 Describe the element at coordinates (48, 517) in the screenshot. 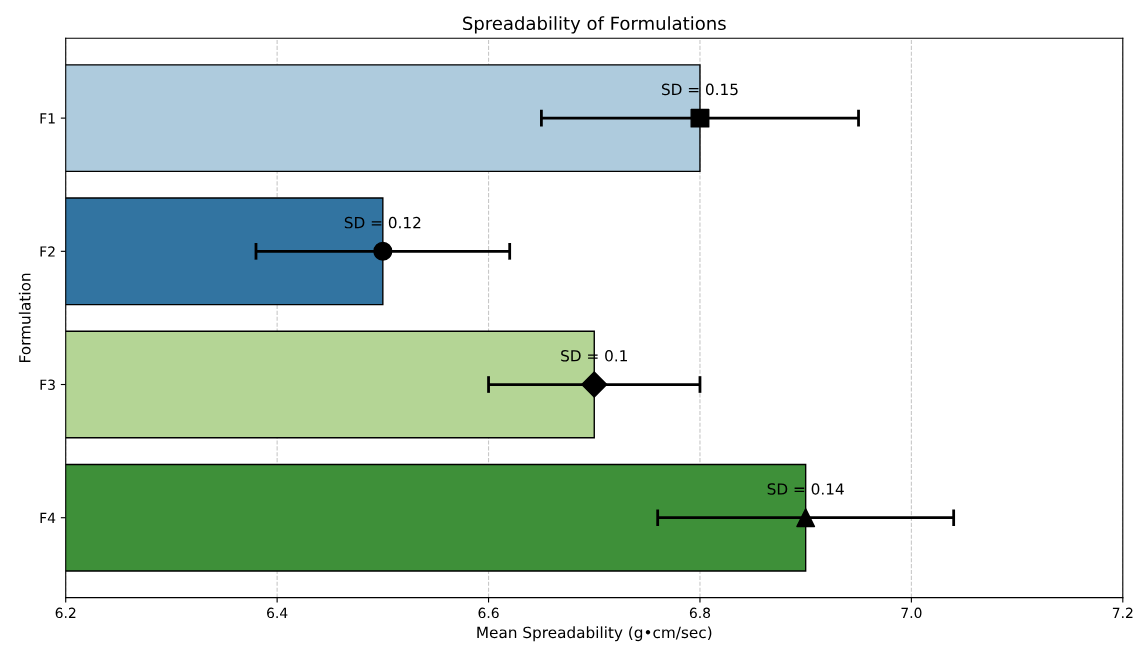

I see `y-tick-label: F4` at that location.